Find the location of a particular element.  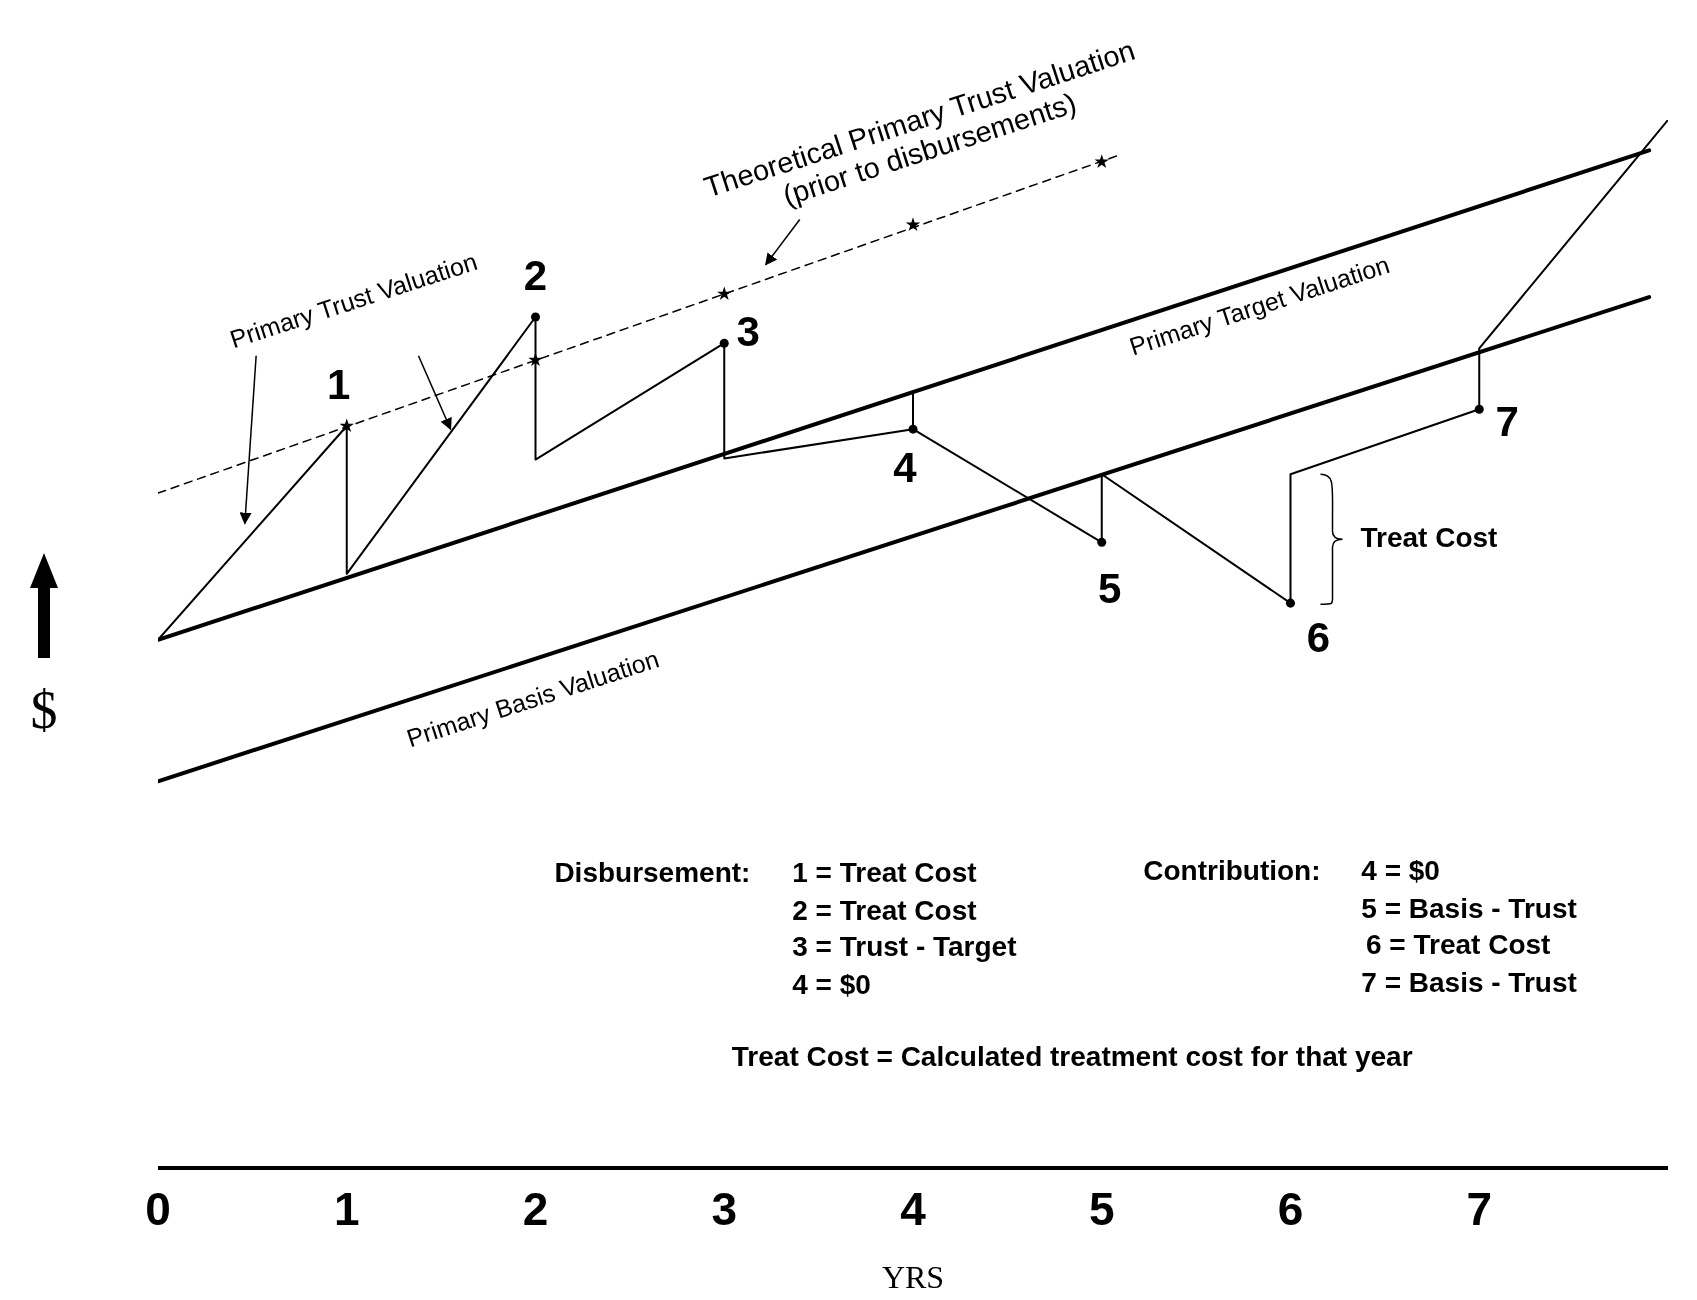

annotation: Contribution: is located at coordinates (1232, 870).